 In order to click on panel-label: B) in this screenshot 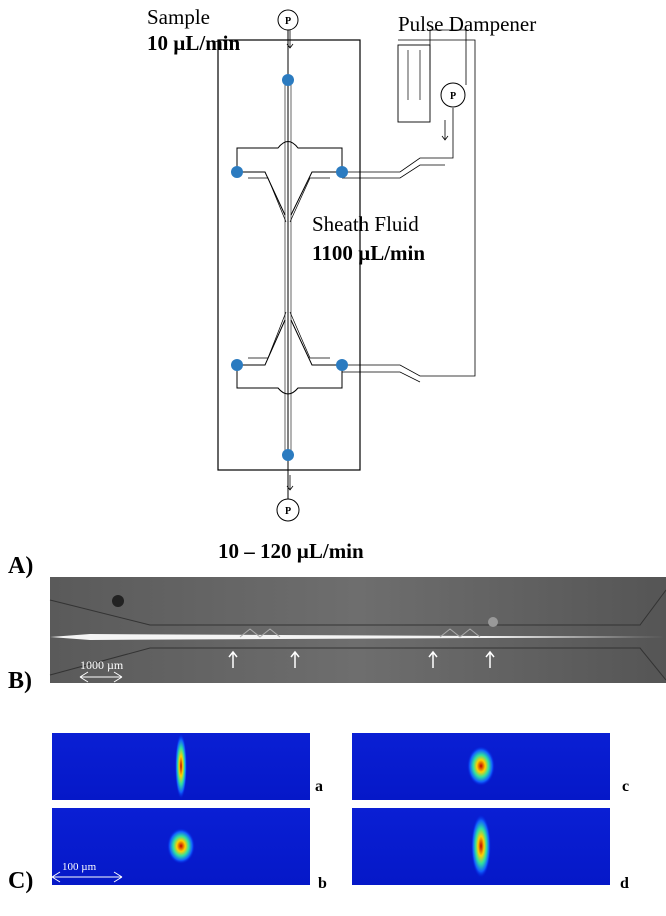, I will do `click(20, 681)`.